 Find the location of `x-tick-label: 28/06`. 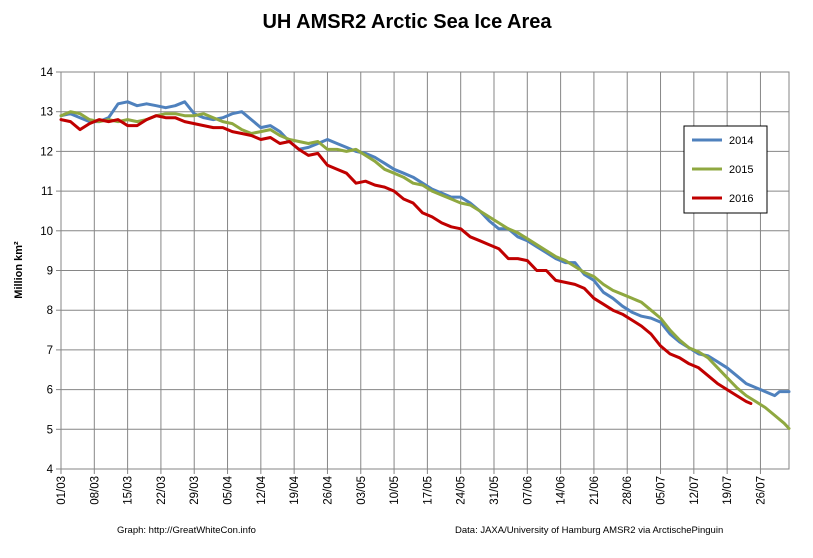

x-tick-label: 28/06 is located at coordinates (628, 490).